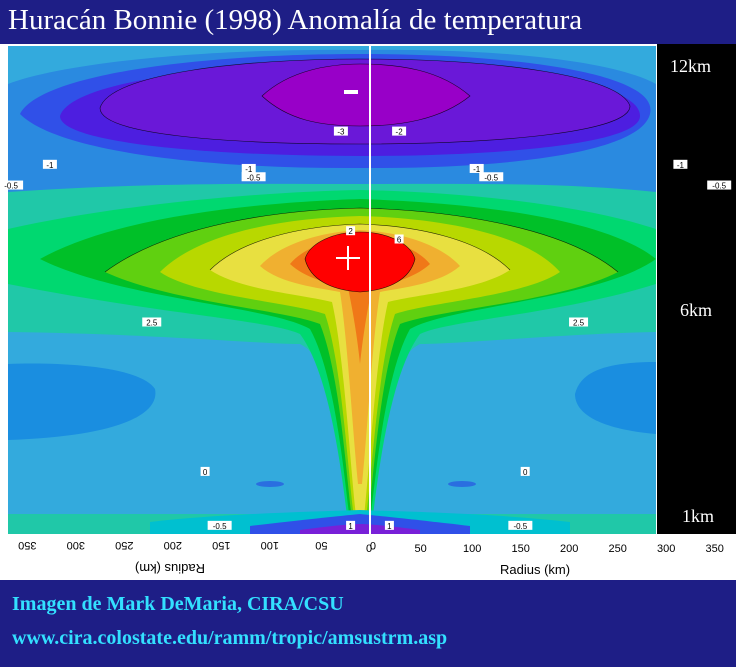  What do you see at coordinates (351, 92) in the screenshot?
I see `minimum-marker` at bounding box center [351, 92].